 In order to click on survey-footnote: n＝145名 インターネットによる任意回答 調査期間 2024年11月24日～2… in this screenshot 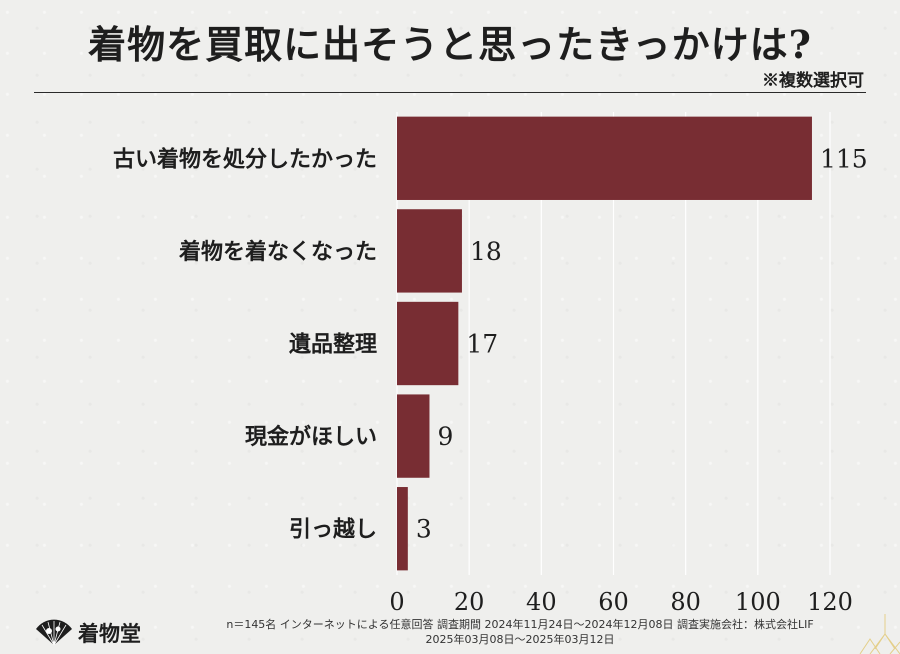, I will do `click(520, 632)`.